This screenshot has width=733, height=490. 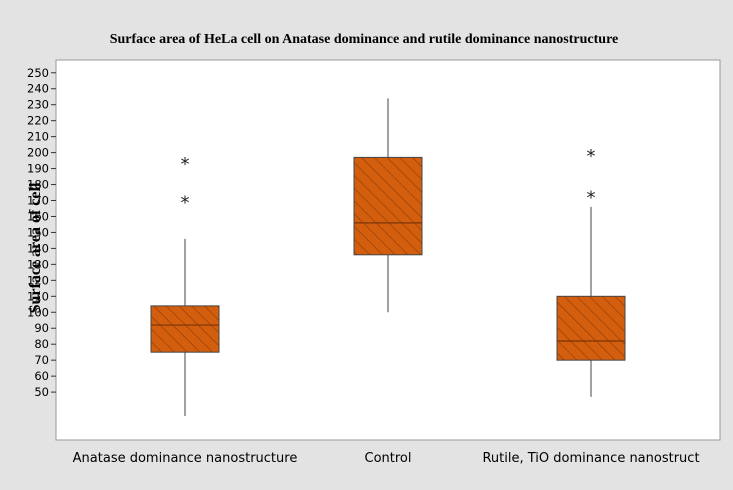 I want to click on y-tick-label: 110, so click(x=38, y=296).